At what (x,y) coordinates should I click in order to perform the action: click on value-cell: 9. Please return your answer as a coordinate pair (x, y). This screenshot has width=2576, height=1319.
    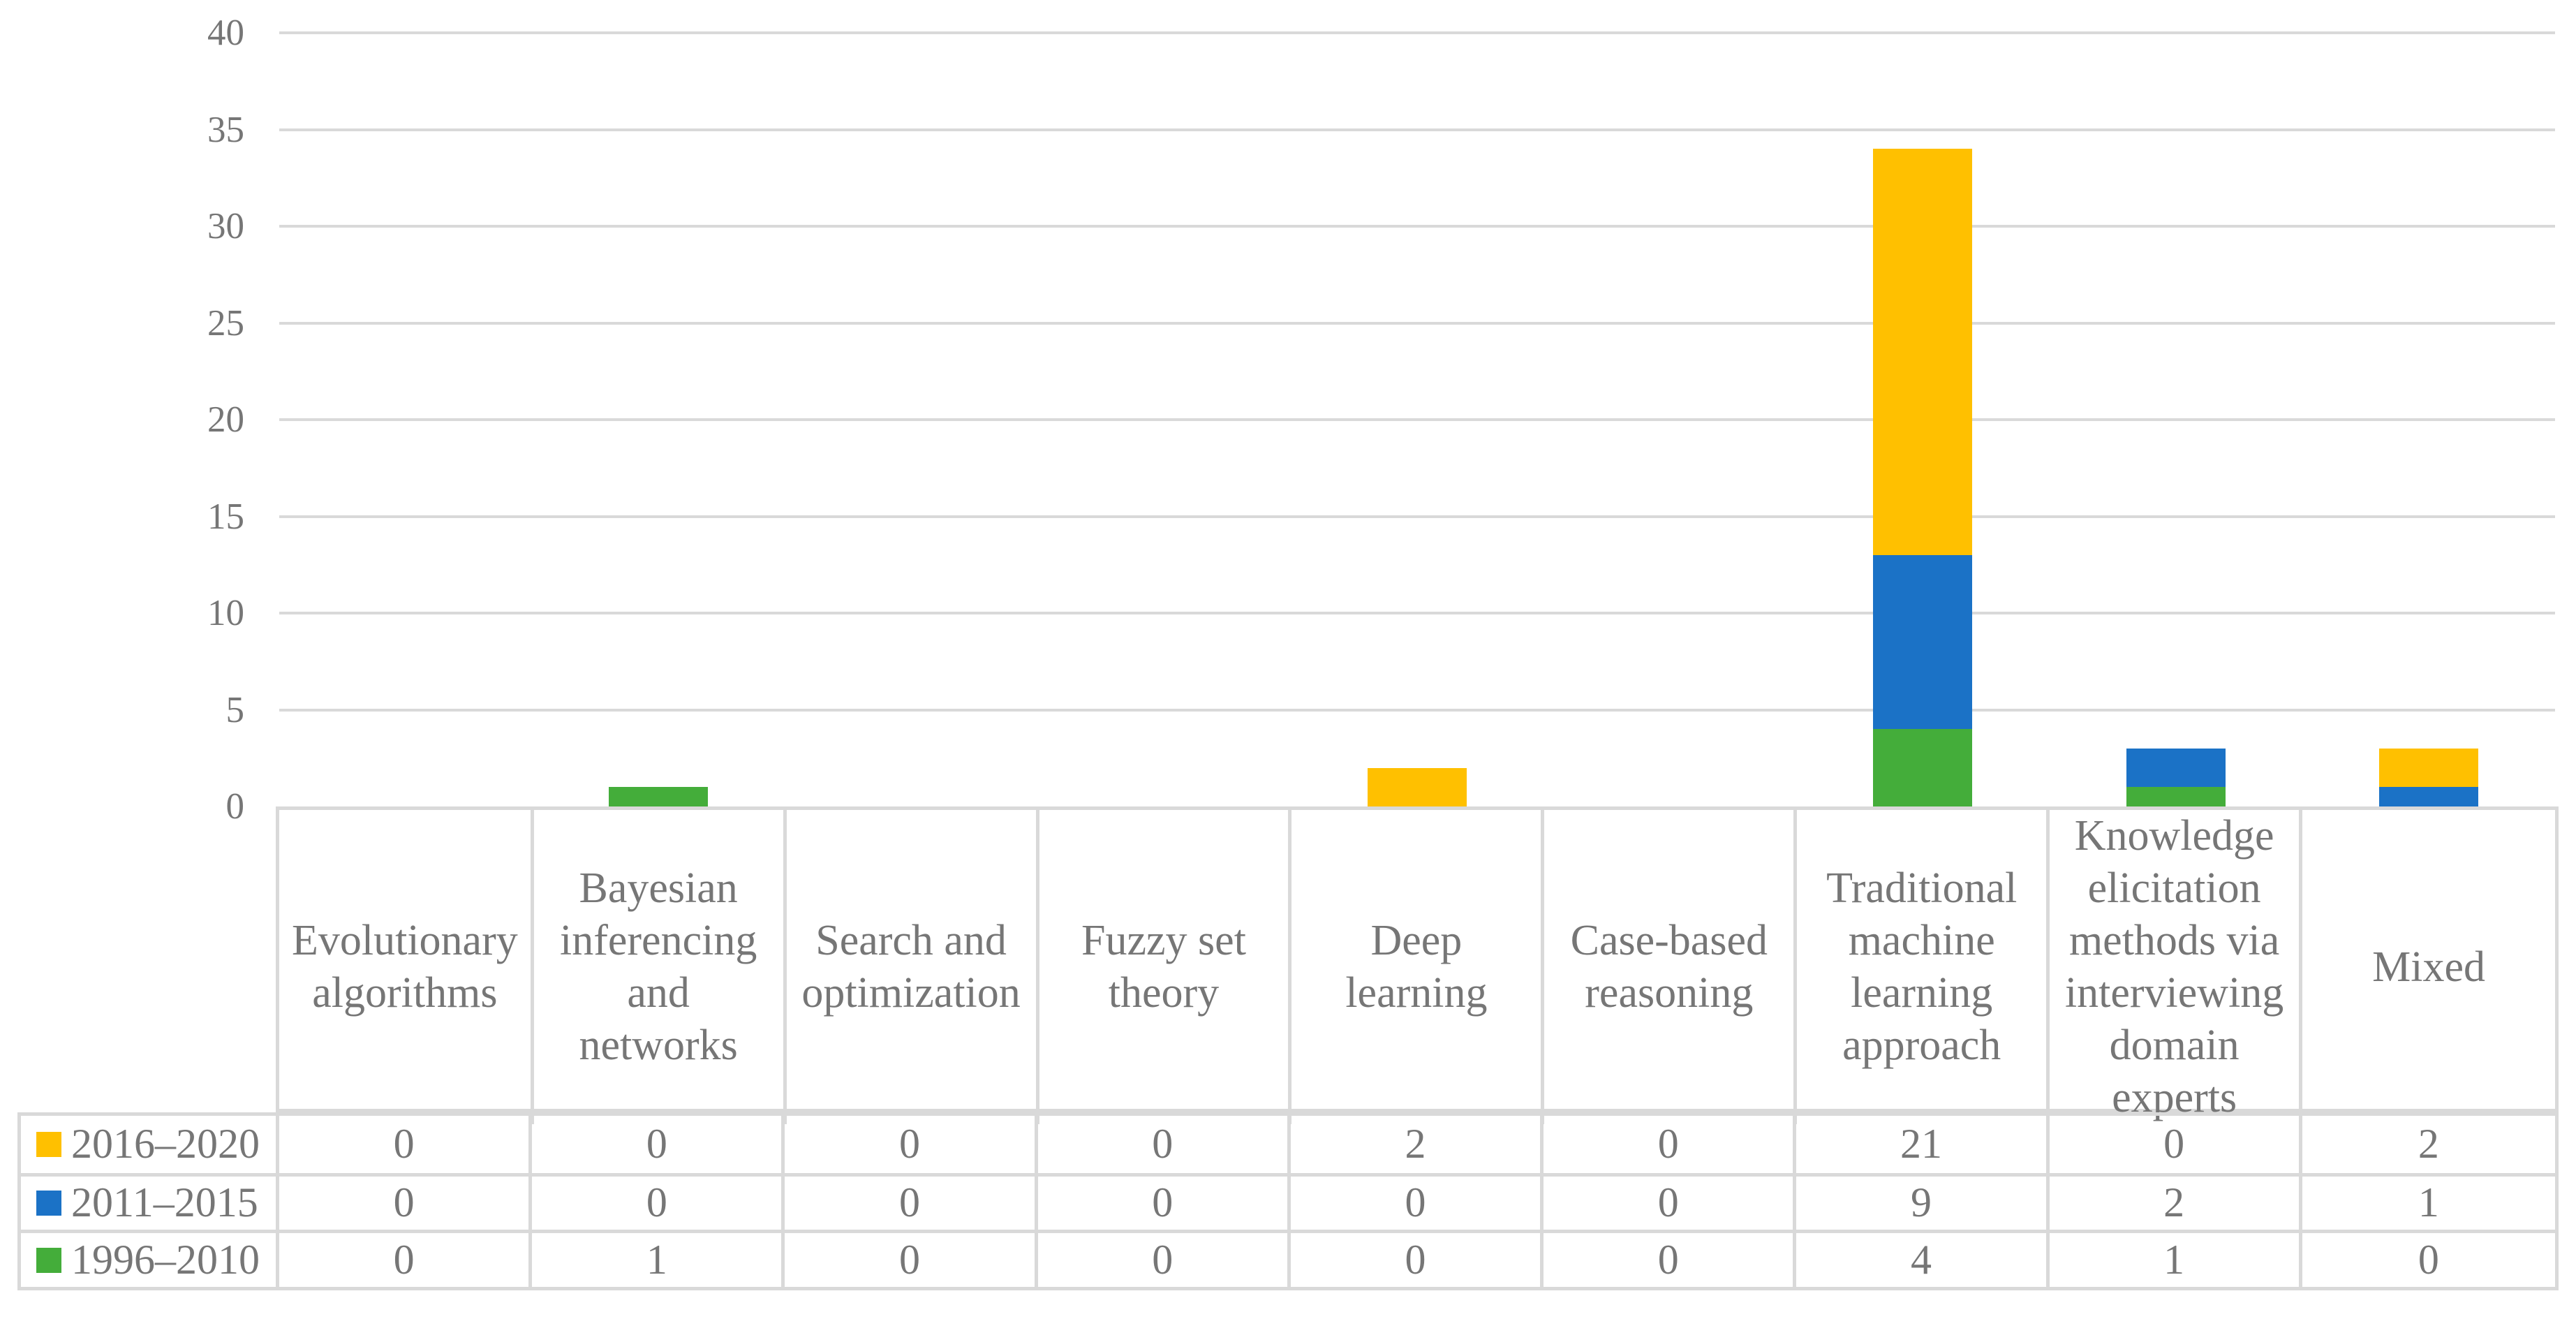
    Looking at the image, I should click on (1923, 1203).